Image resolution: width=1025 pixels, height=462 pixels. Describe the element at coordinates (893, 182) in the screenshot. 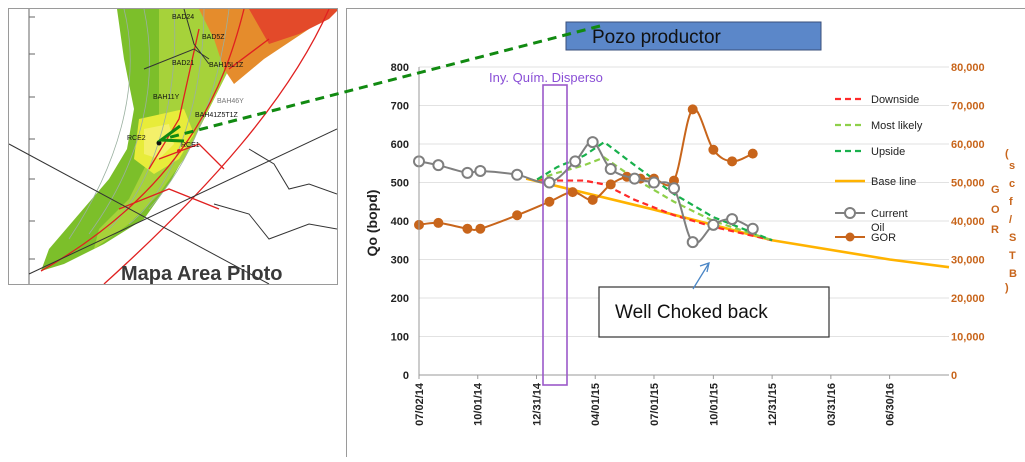

I see `legend-label: Base line` at that location.